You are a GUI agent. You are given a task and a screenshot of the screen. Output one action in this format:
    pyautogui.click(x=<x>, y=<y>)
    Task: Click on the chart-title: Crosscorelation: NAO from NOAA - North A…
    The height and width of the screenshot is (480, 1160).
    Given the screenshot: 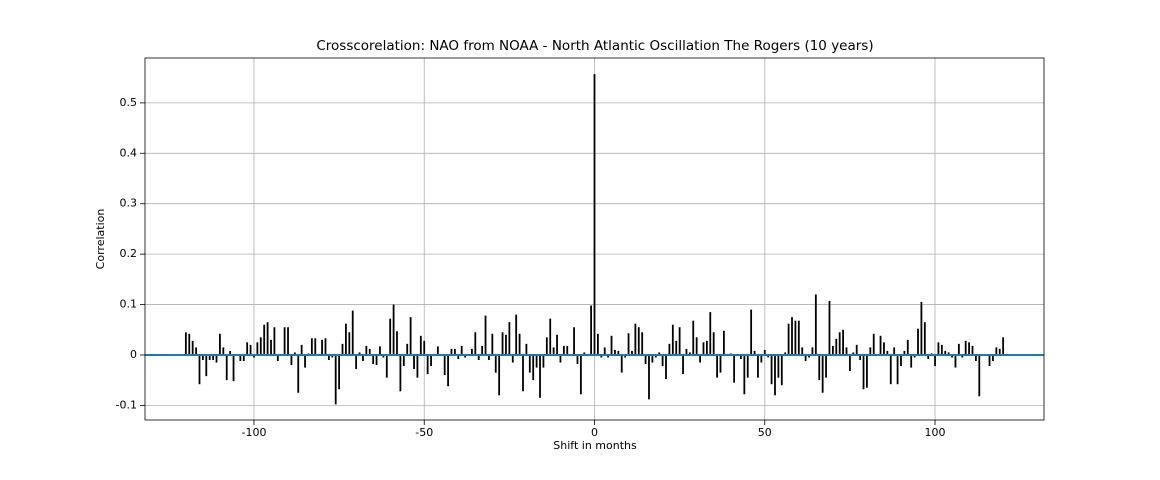 What is the action you would take?
    pyautogui.click(x=594, y=46)
    